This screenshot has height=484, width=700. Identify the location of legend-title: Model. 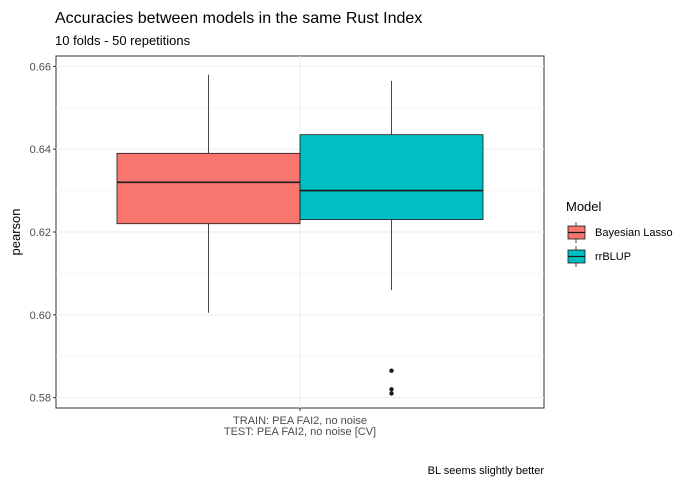
(584, 206).